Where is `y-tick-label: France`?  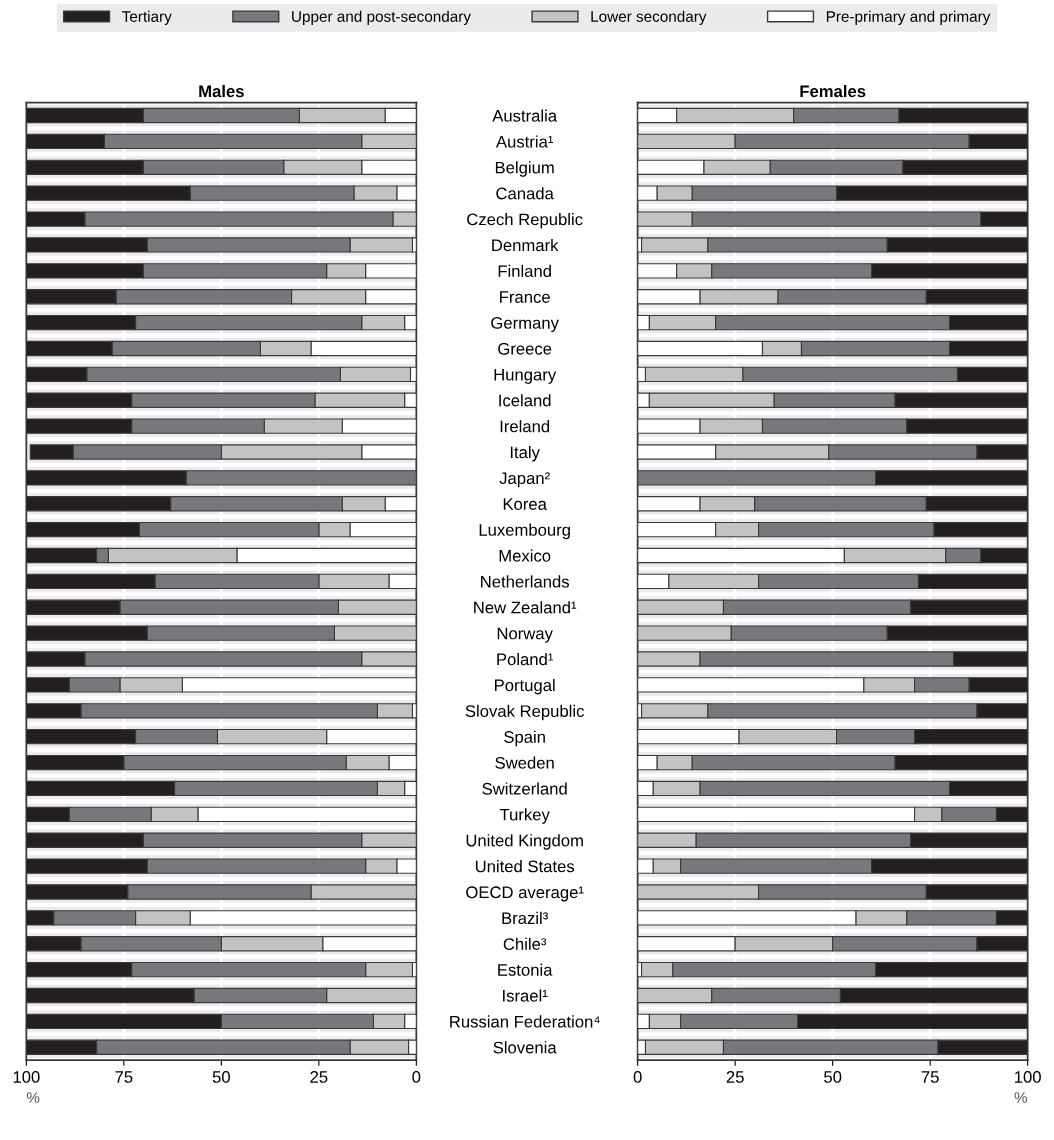
y-tick-label: France is located at coordinates (525, 297).